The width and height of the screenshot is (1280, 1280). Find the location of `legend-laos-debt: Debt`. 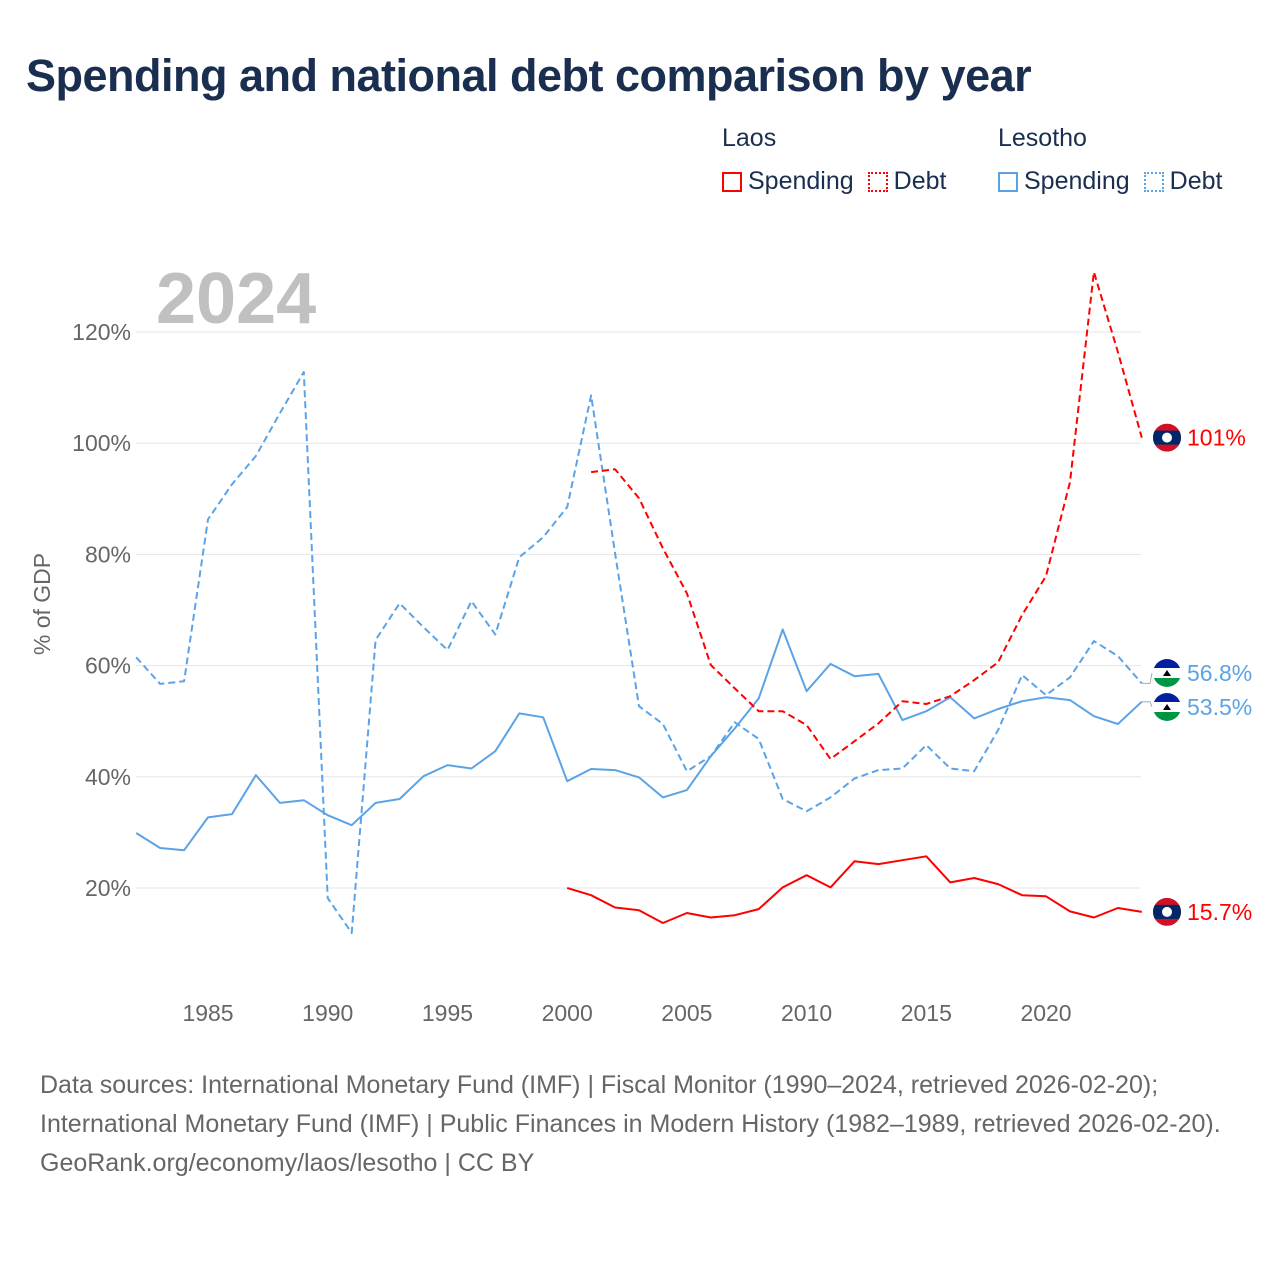

legend-laos-debt: Debt is located at coordinates (907, 181).